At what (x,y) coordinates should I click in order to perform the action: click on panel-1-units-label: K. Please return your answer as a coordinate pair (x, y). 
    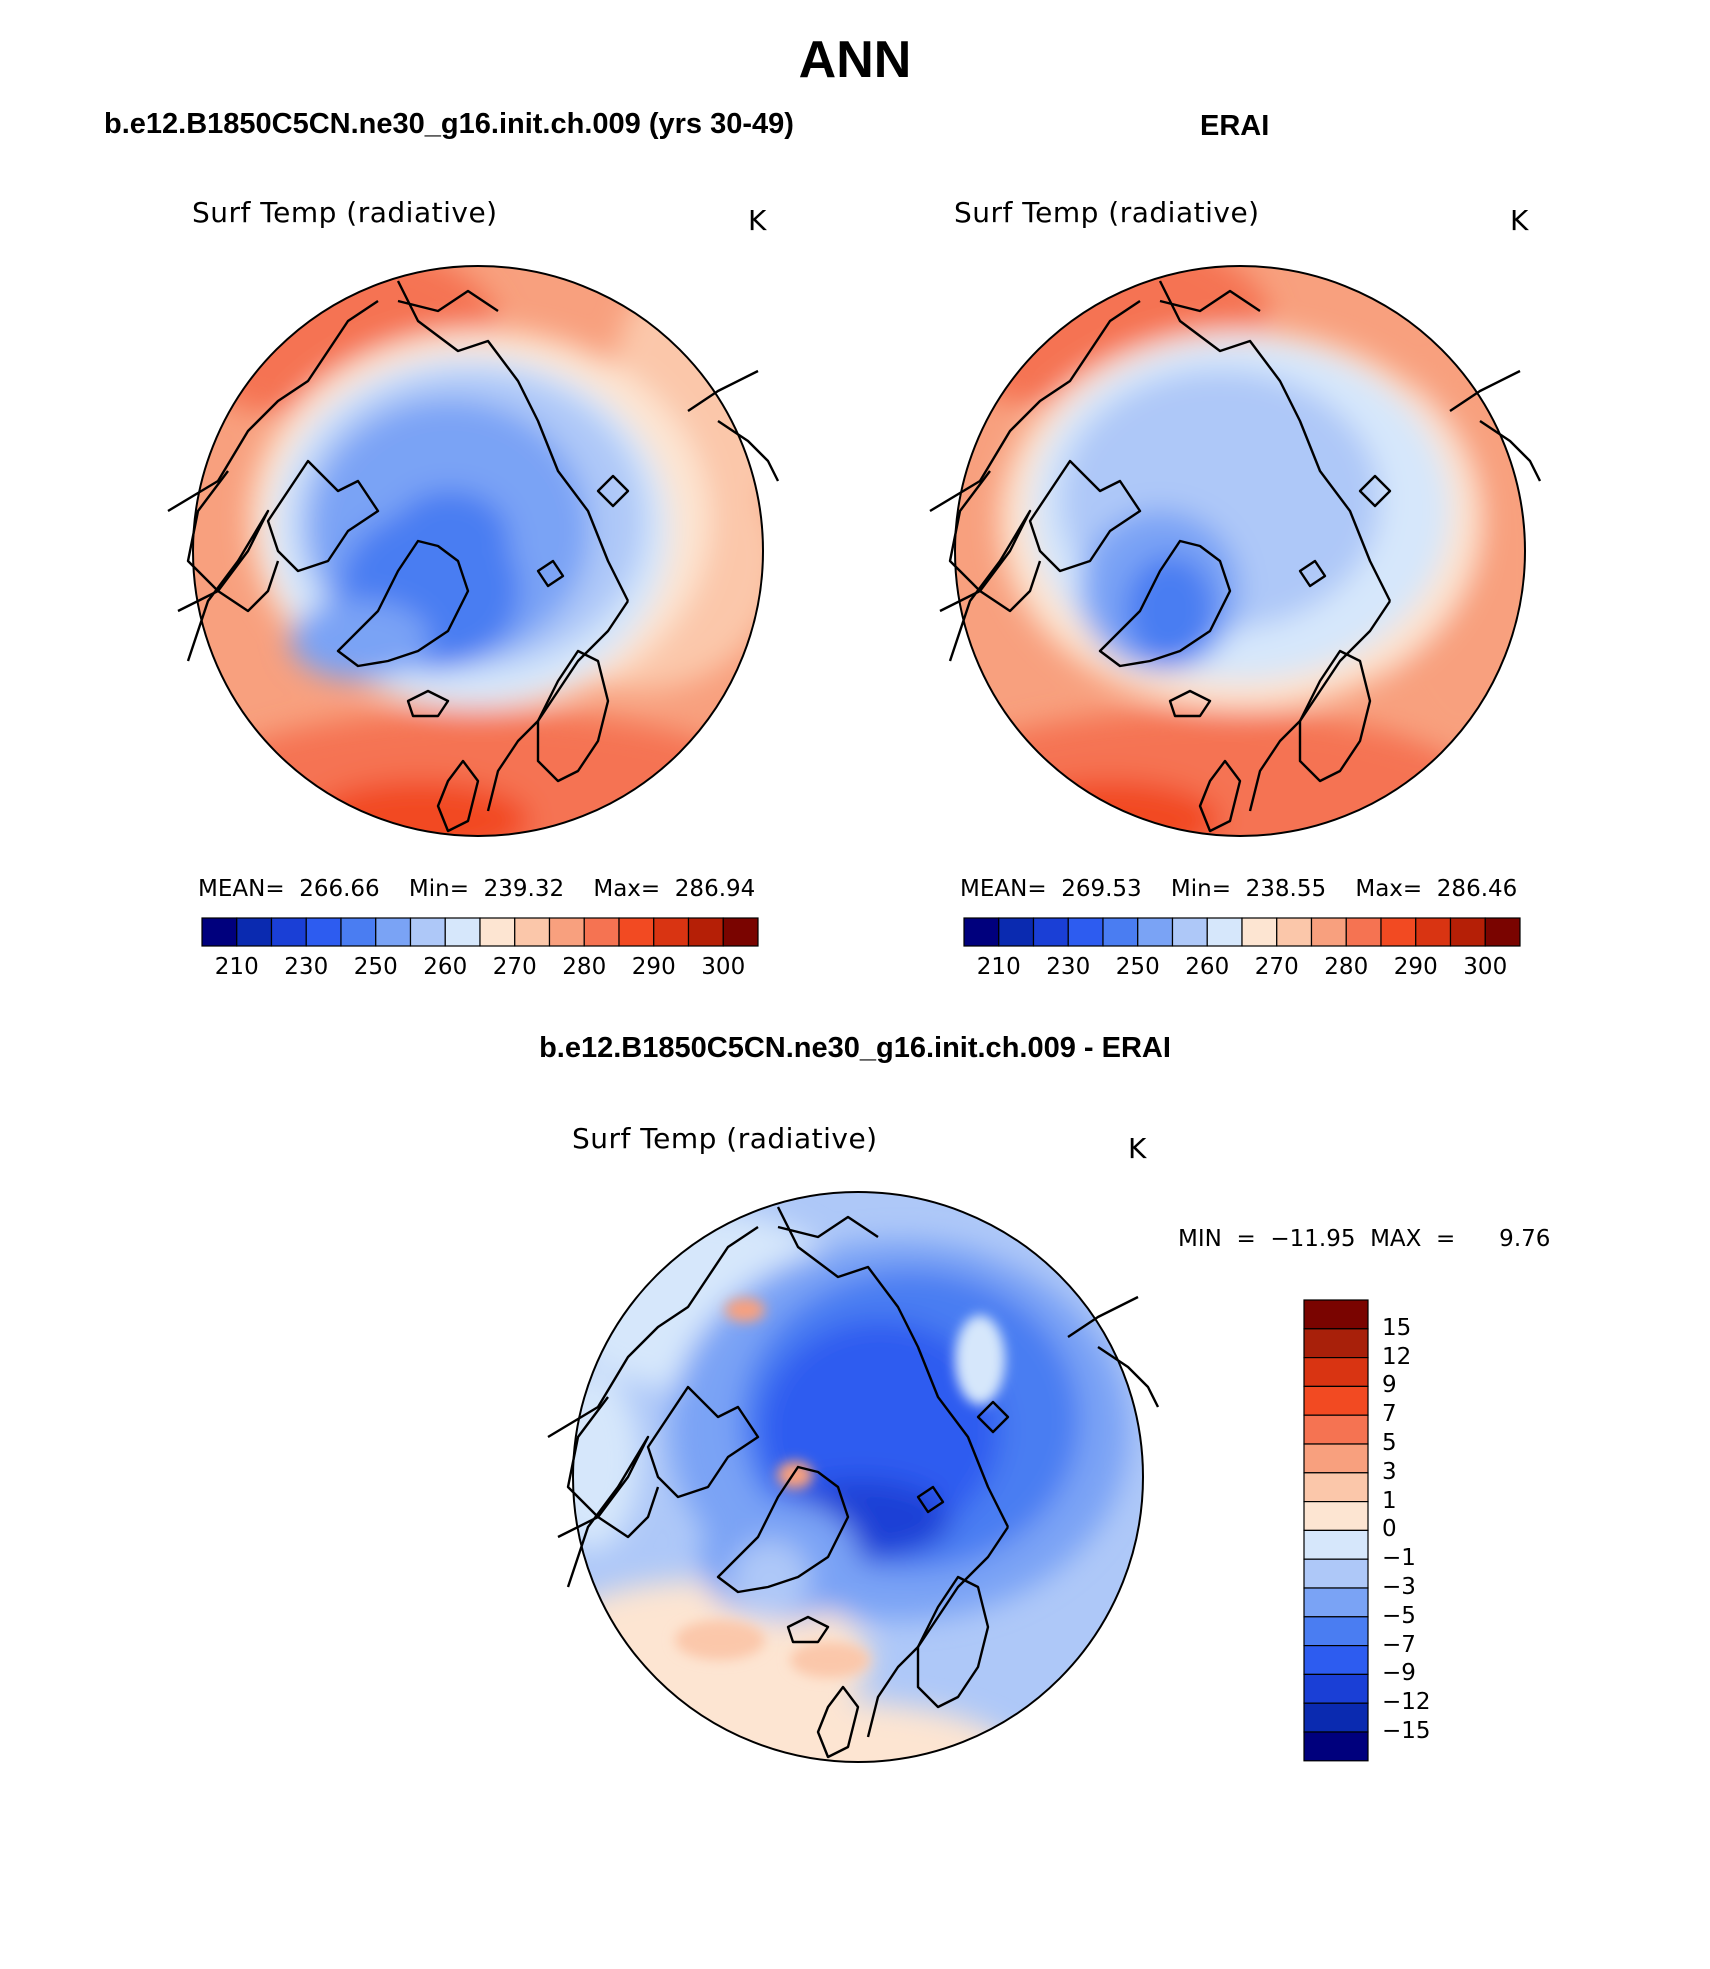
    Looking at the image, I should click on (757, 220).